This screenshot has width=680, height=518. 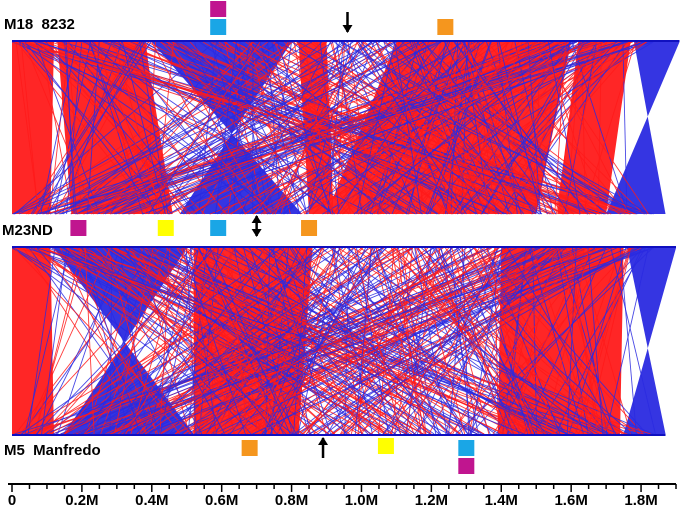 What do you see at coordinates (39, 24) in the screenshot?
I see `genome-label-top: M18 8232` at bounding box center [39, 24].